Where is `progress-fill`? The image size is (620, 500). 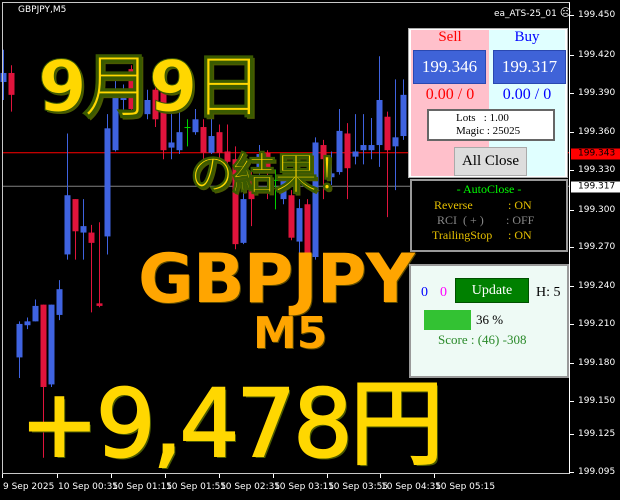
progress-fill is located at coordinates (447, 320).